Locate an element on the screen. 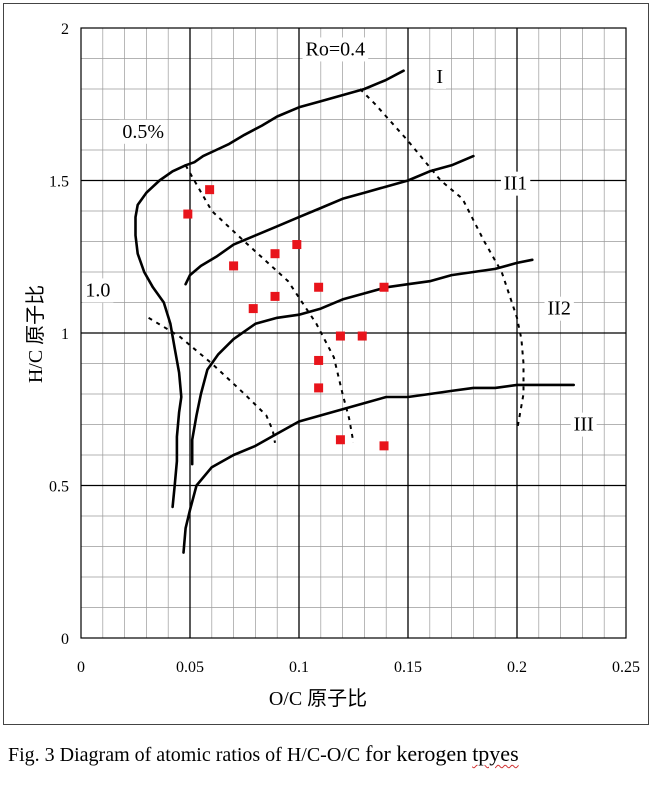 The width and height of the screenshot is (656, 790). x-tick-label: 0.25 is located at coordinates (626, 667).